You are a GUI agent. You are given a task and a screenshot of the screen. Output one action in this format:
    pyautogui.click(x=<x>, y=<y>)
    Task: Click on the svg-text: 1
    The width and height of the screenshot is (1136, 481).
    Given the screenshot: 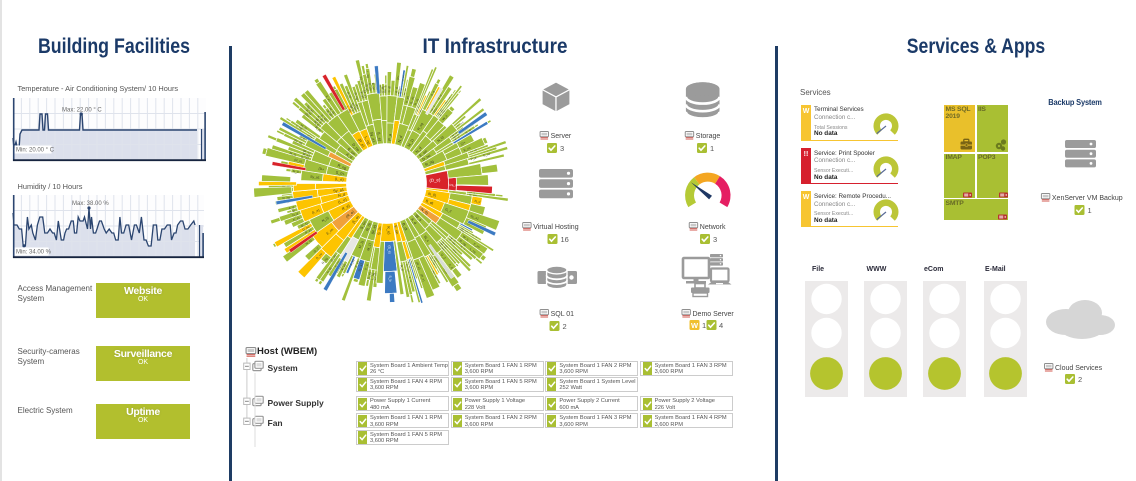 What is the action you would take?
    pyautogui.click(x=1090, y=210)
    